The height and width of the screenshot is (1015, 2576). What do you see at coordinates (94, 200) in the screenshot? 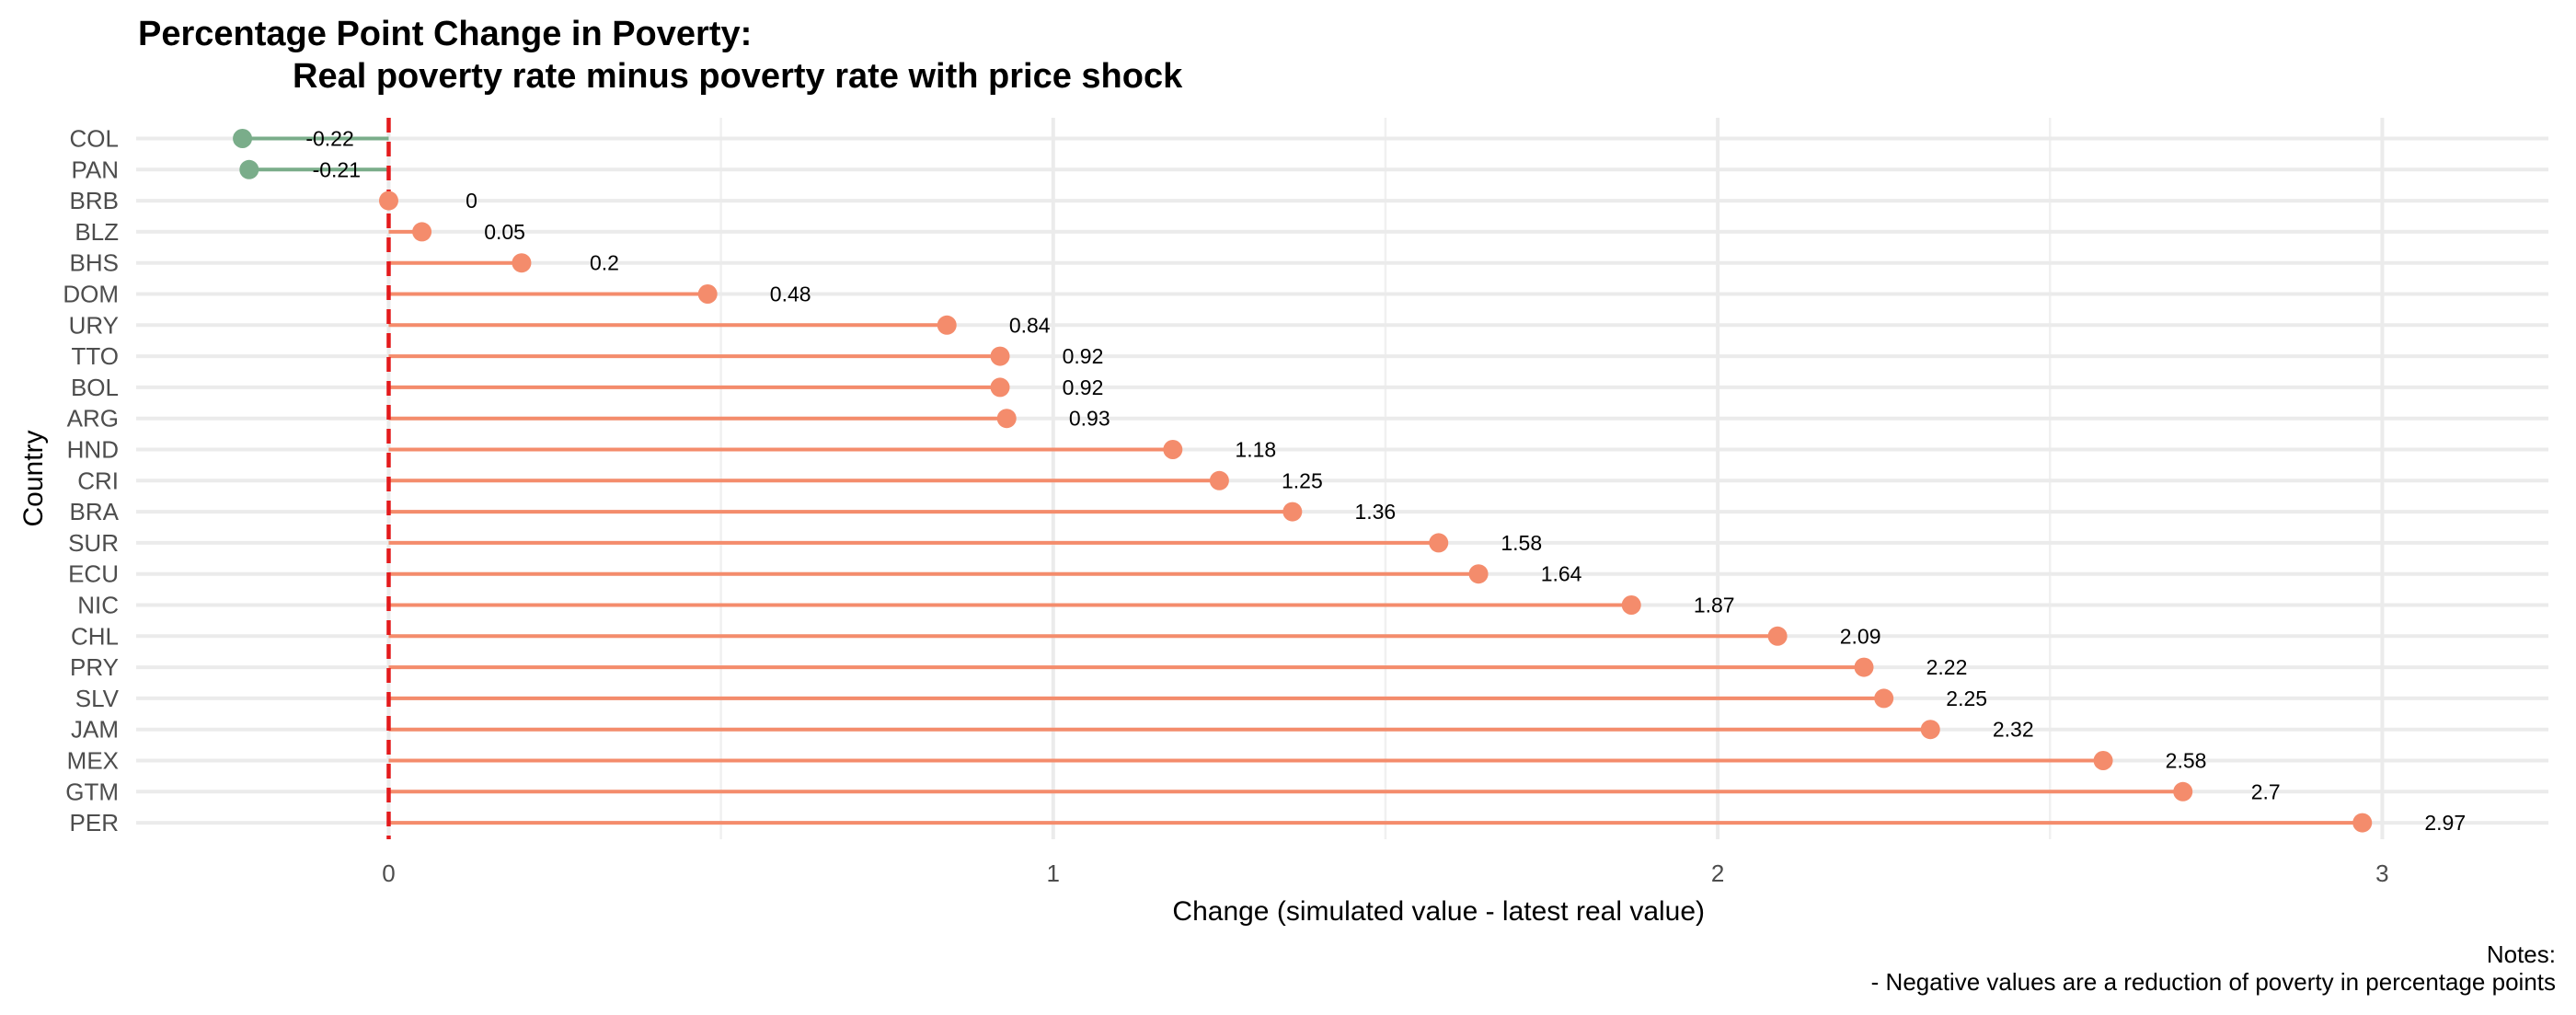
I see `y-tick-label: BRB` at bounding box center [94, 200].